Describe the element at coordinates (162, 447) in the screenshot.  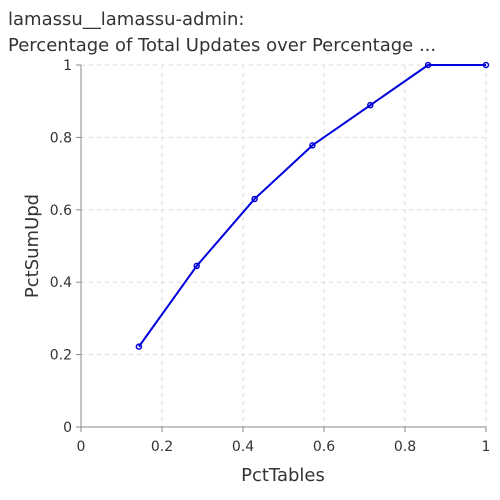
I see `x-tick-label: 0.2` at that location.